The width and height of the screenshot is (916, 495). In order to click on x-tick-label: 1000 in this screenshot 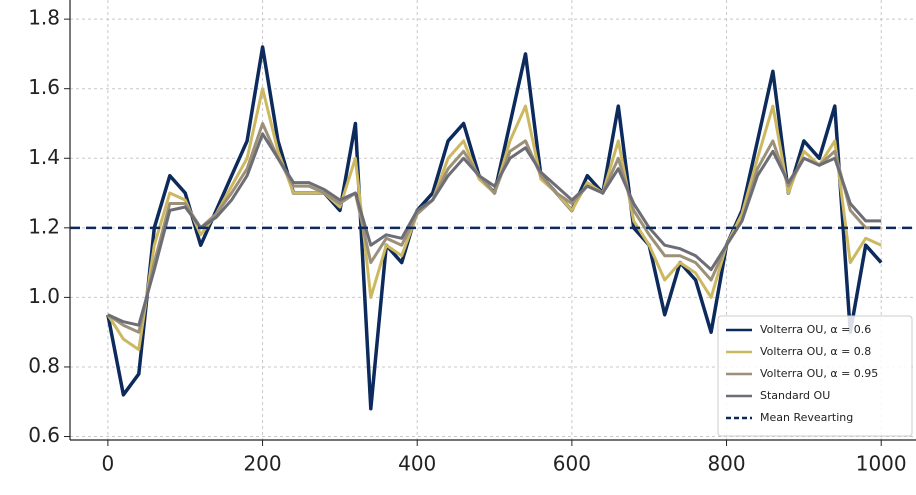, I will do `click(881, 464)`.